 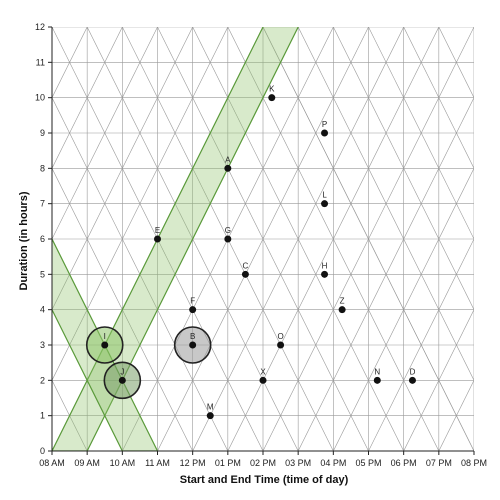 What do you see at coordinates (325, 133) in the screenshot?
I see `data-point-p` at bounding box center [325, 133].